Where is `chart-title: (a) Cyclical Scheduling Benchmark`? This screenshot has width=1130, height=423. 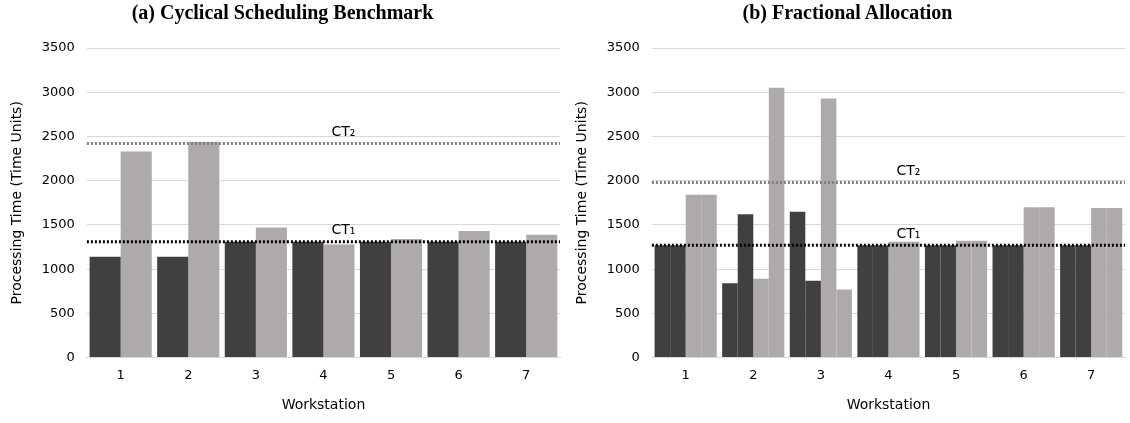 chart-title: (a) Cyclical Scheduling Benchmark is located at coordinates (283, 13).